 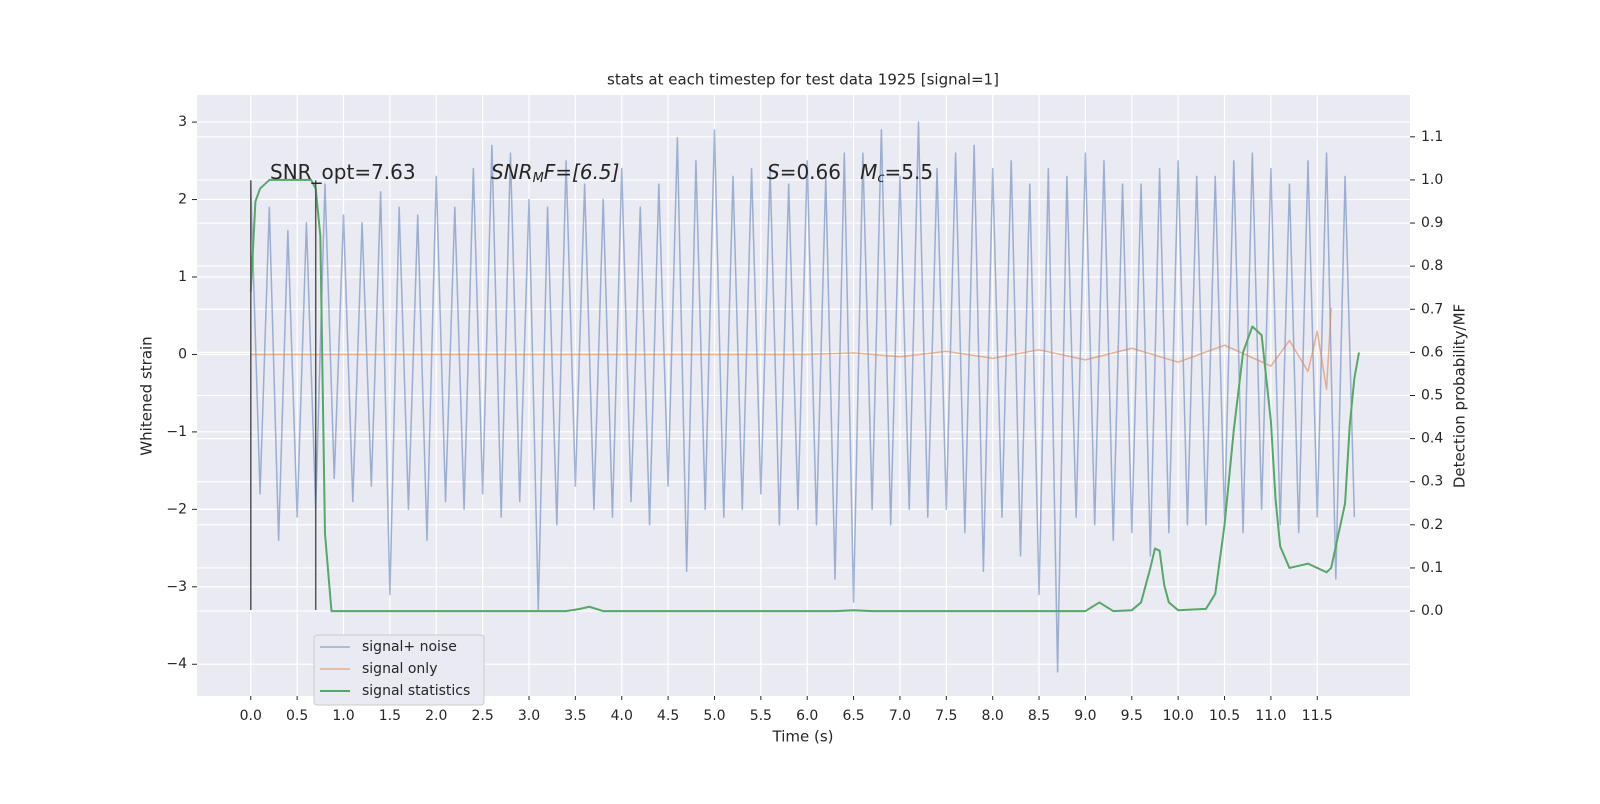 What do you see at coordinates (176, 664) in the screenshot?
I see `y-tick-label: −4` at bounding box center [176, 664].